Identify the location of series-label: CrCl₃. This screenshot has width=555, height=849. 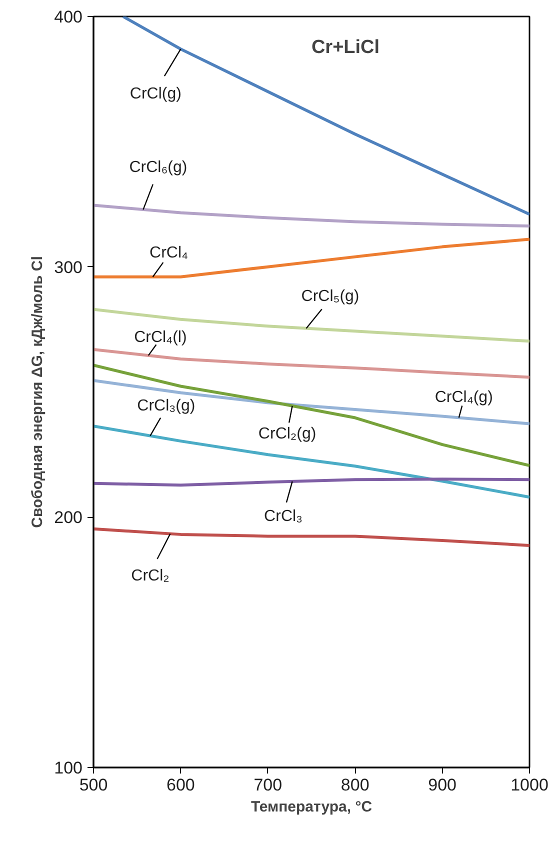
(283, 516).